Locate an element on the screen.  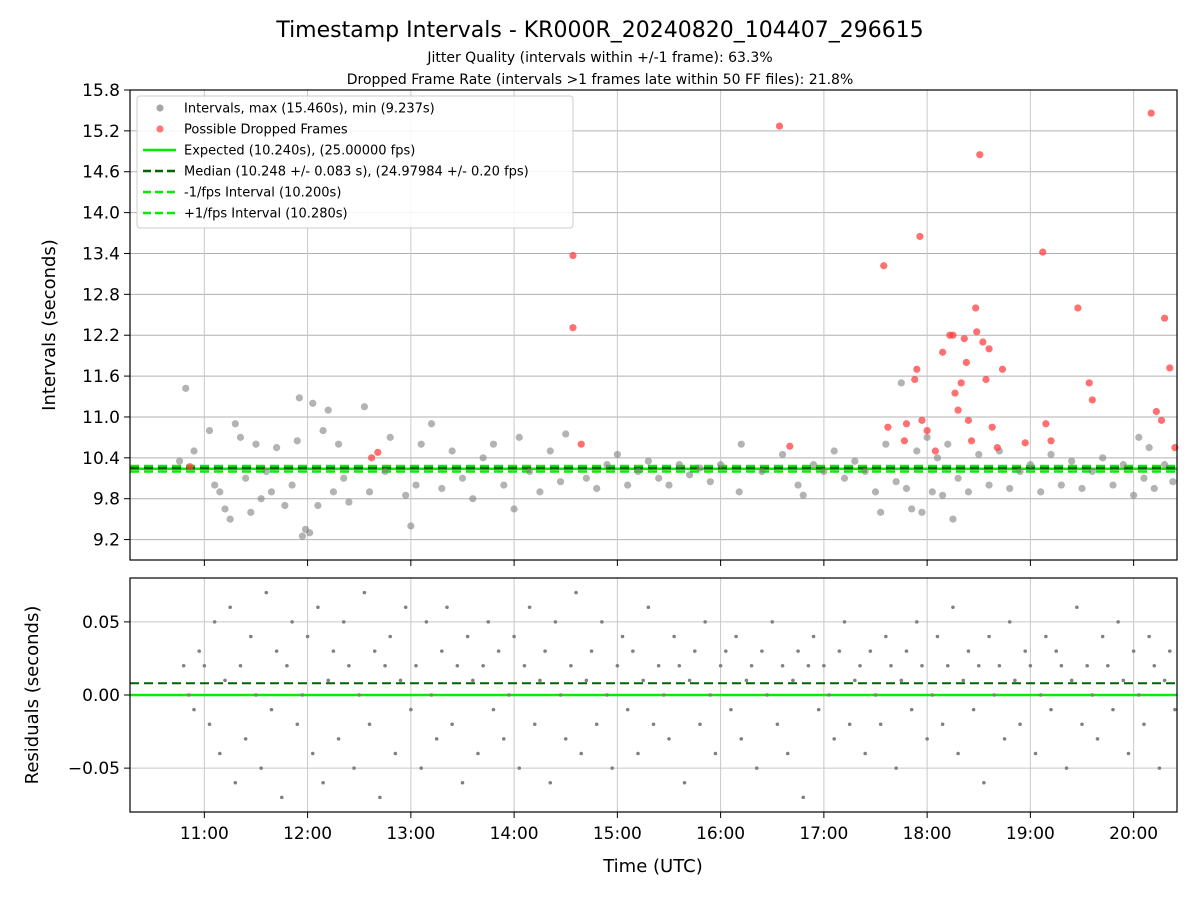
x-tick-label: 20:00 is located at coordinates (1133, 834).